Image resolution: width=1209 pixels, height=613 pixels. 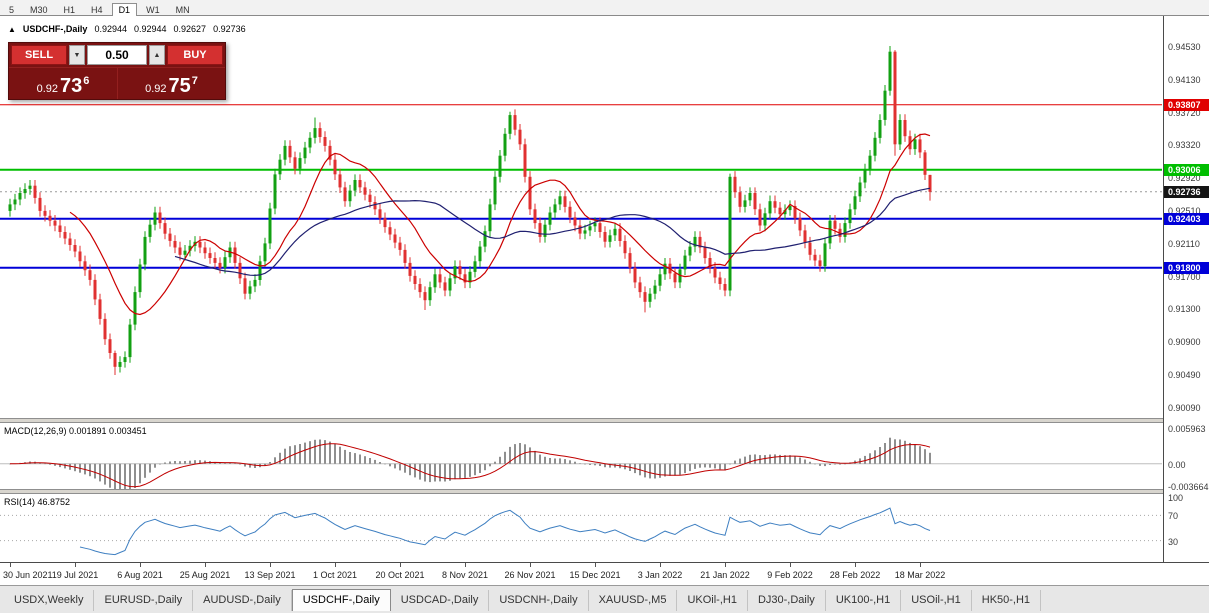 I want to click on chart-tab-audusd-daily: AUDUSD-,Daily, so click(x=242, y=600).